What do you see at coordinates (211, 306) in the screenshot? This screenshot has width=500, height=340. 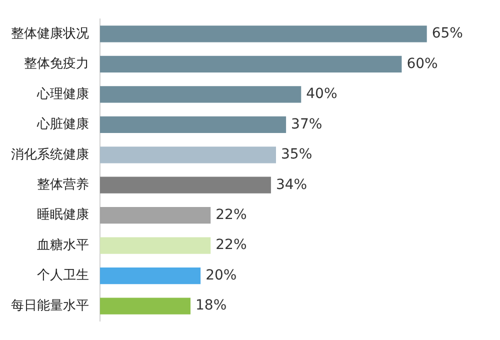 I see `data-label: 18%` at bounding box center [211, 306].